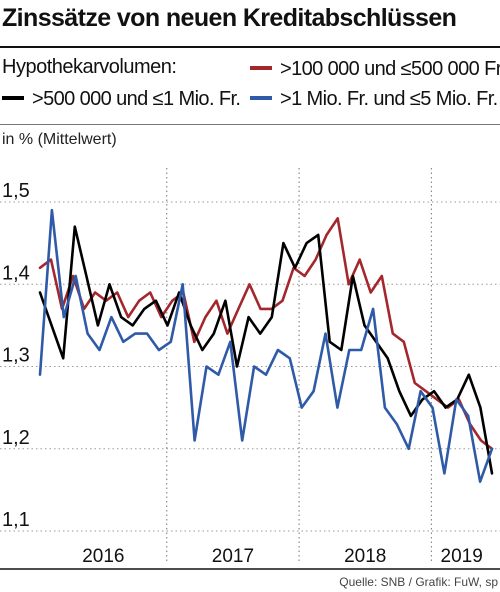 This screenshot has width=500, height=592. I want to click on title-divider, so click(250, 47).